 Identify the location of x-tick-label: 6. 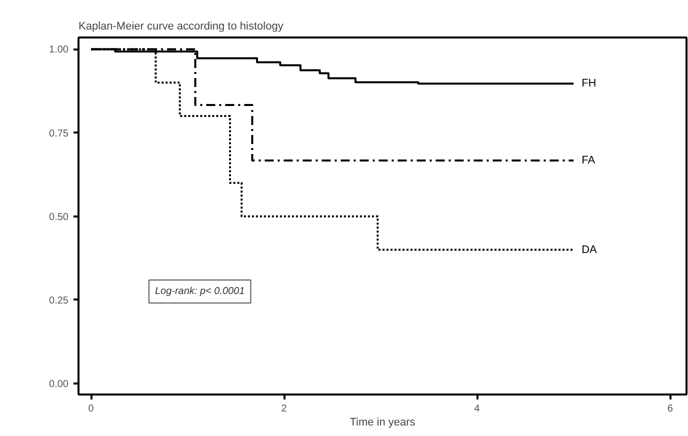
(670, 409).